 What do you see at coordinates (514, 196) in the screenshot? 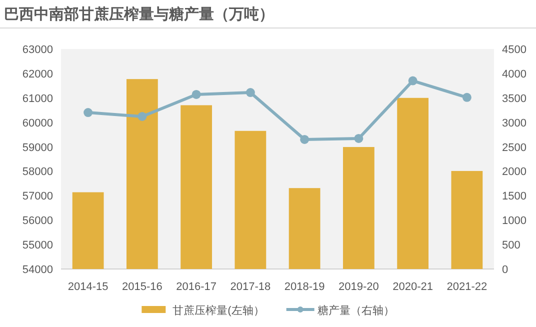
I see `y2-tick-label: 1500` at bounding box center [514, 196].